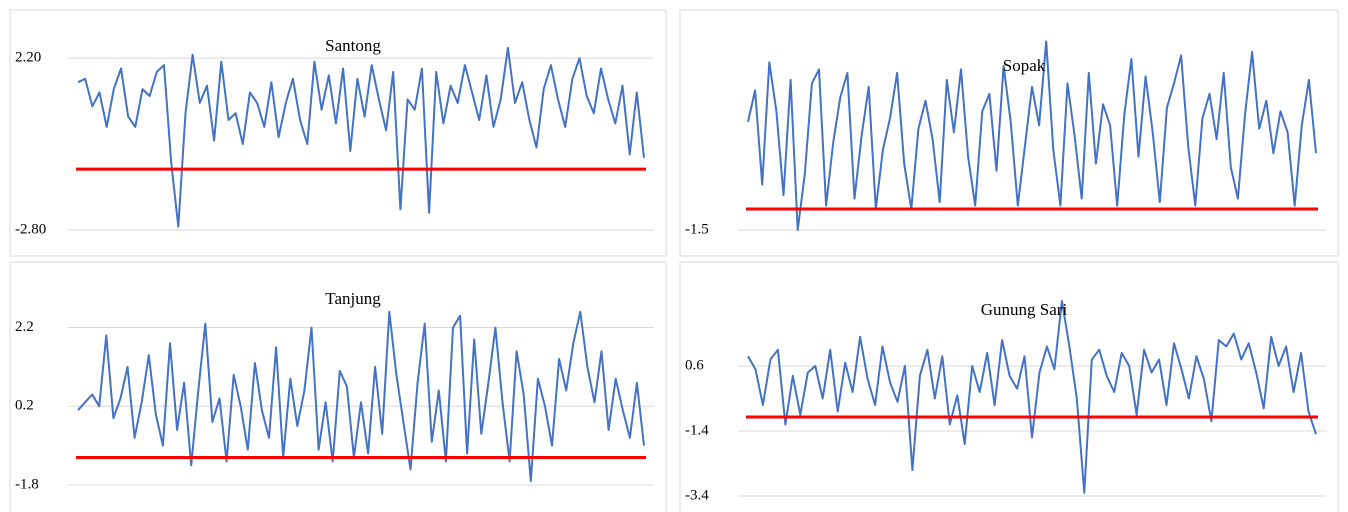 The width and height of the screenshot is (1348, 512). What do you see at coordinates (28, 58) in the screenshot?
I see `y-tick-label: 2.20` at bounding box center [28, 58].